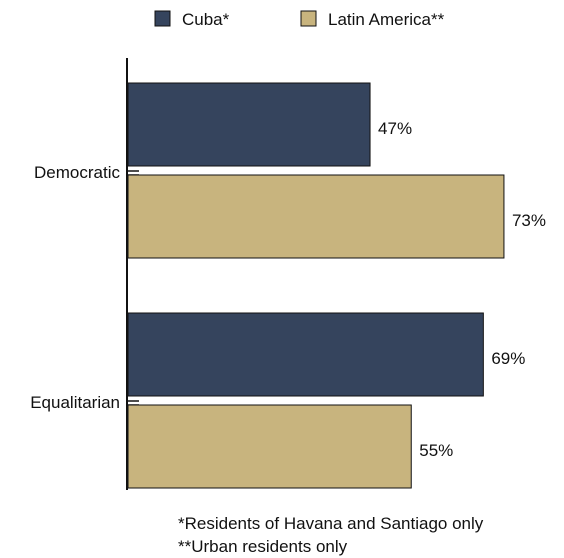 Image resolution: width=564 pixels, height=558 pixels. I want to click on legend-label-latin-america: Latin America**, so click(386, 19).